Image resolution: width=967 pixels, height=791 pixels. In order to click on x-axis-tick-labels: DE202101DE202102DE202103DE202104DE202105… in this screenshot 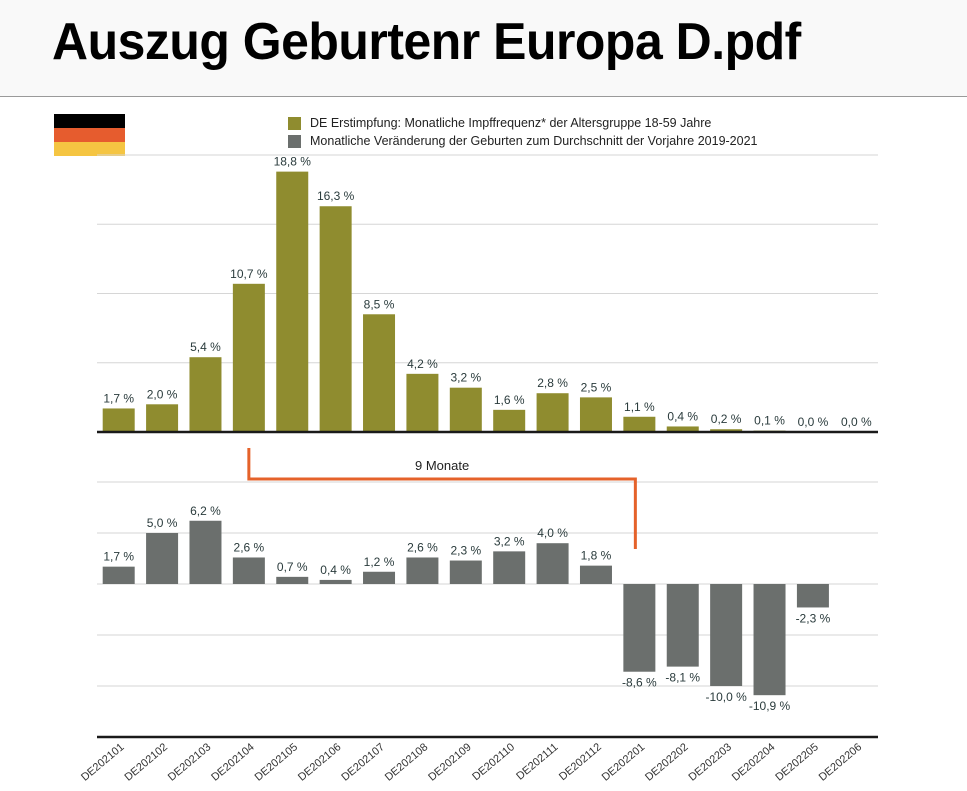, I will do `click(471, 762)`.